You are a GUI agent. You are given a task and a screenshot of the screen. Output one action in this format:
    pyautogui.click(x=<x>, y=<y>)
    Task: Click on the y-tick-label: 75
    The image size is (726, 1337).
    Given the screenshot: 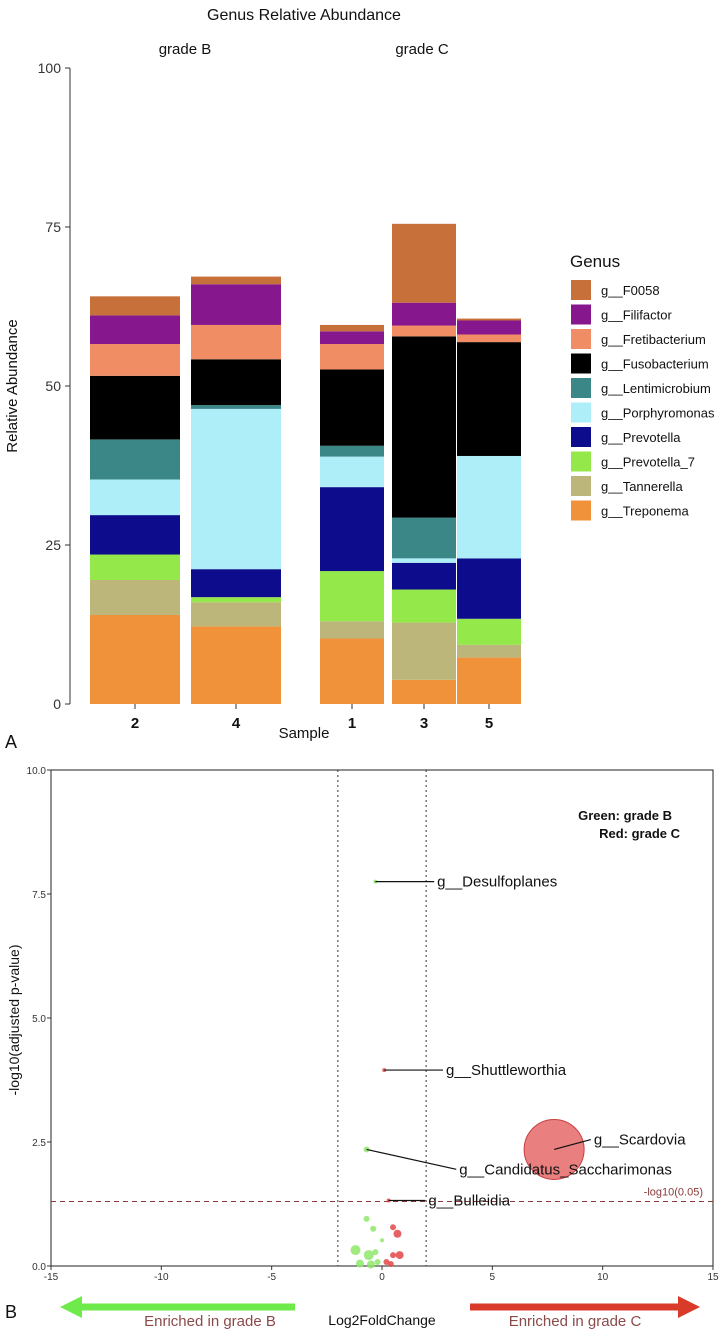 What is the action you would take?
    pyautogui.click(x=53, y=227)
    